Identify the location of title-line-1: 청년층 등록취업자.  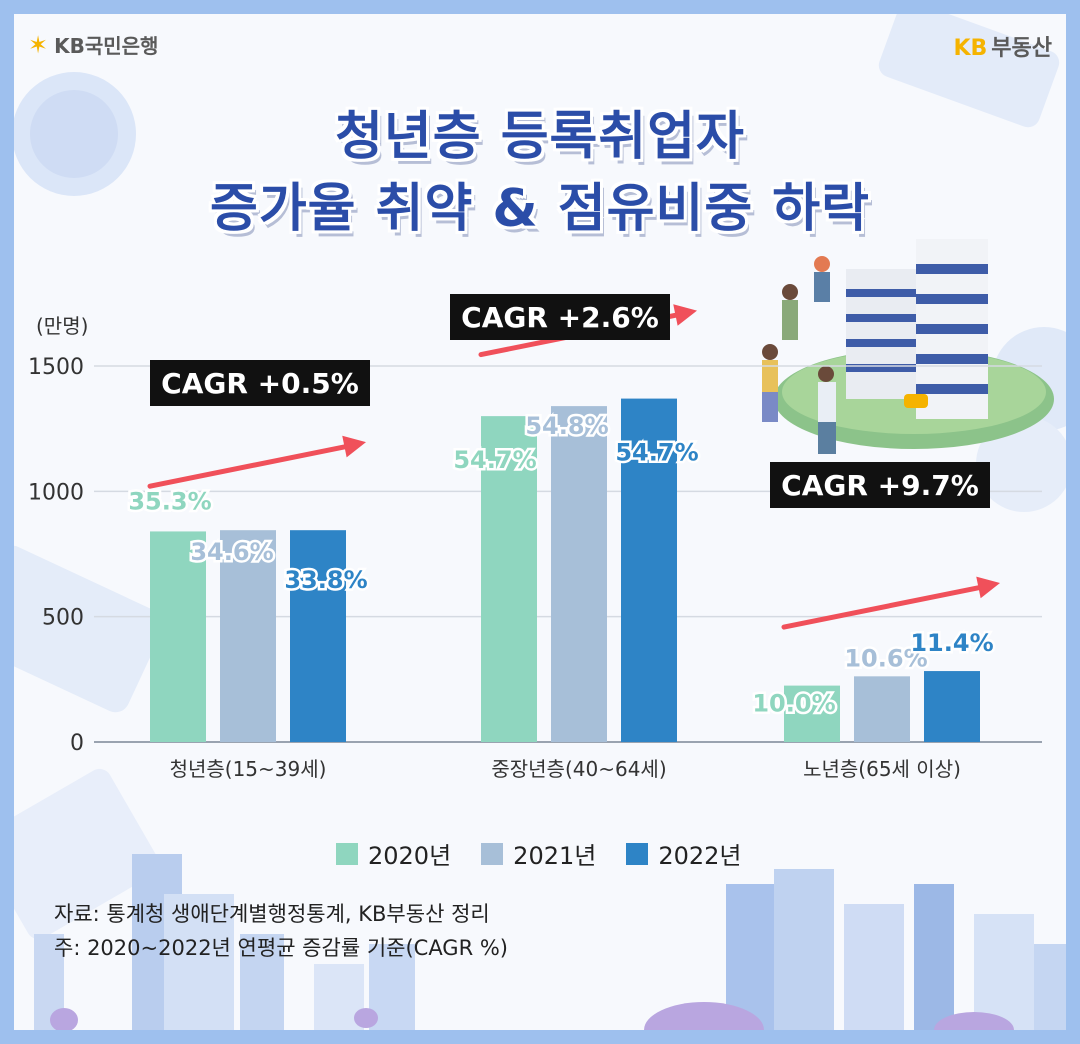
(540, 137).